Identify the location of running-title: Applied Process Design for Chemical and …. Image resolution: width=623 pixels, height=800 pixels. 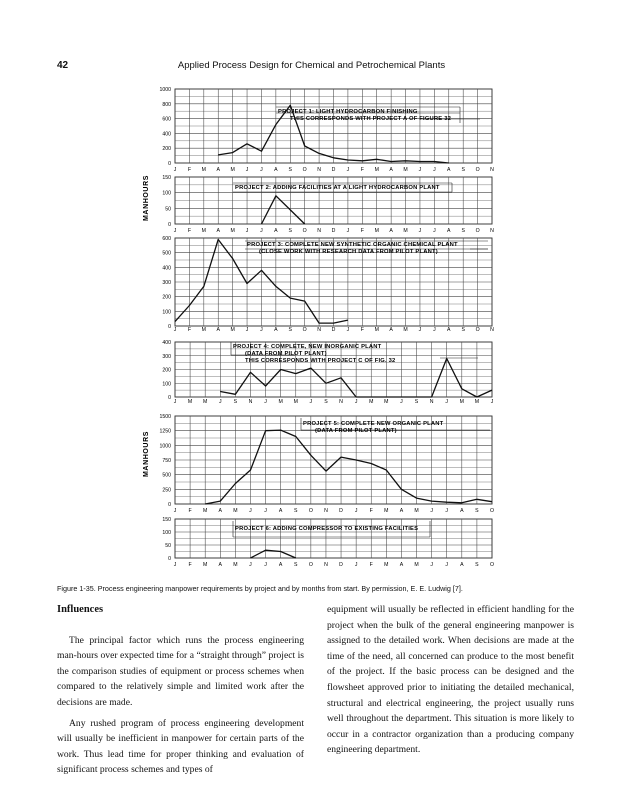
(311, 65).